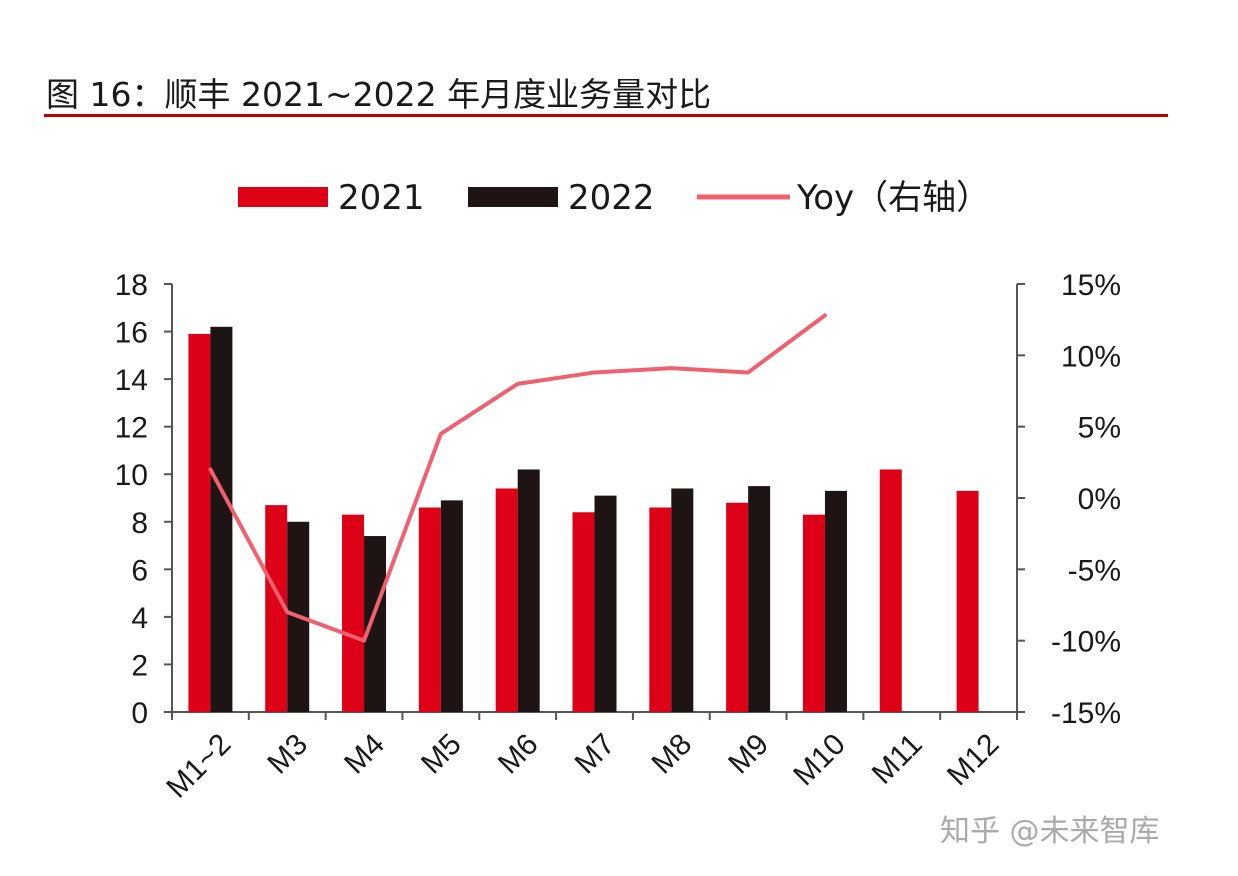  Describe the element at coordinates (973, 760) in the screenshot. I see `x-tick-label: M12` at that location.